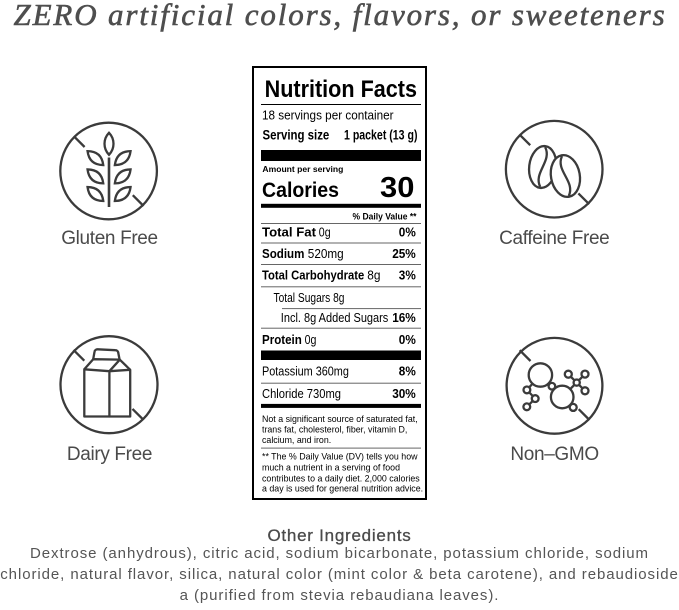 This screenshot has width=679, height=610. What do you see at coordinates (282, 339) in the screenshot?
I see `svg-text: Protein` at bounding box center [282, 339].